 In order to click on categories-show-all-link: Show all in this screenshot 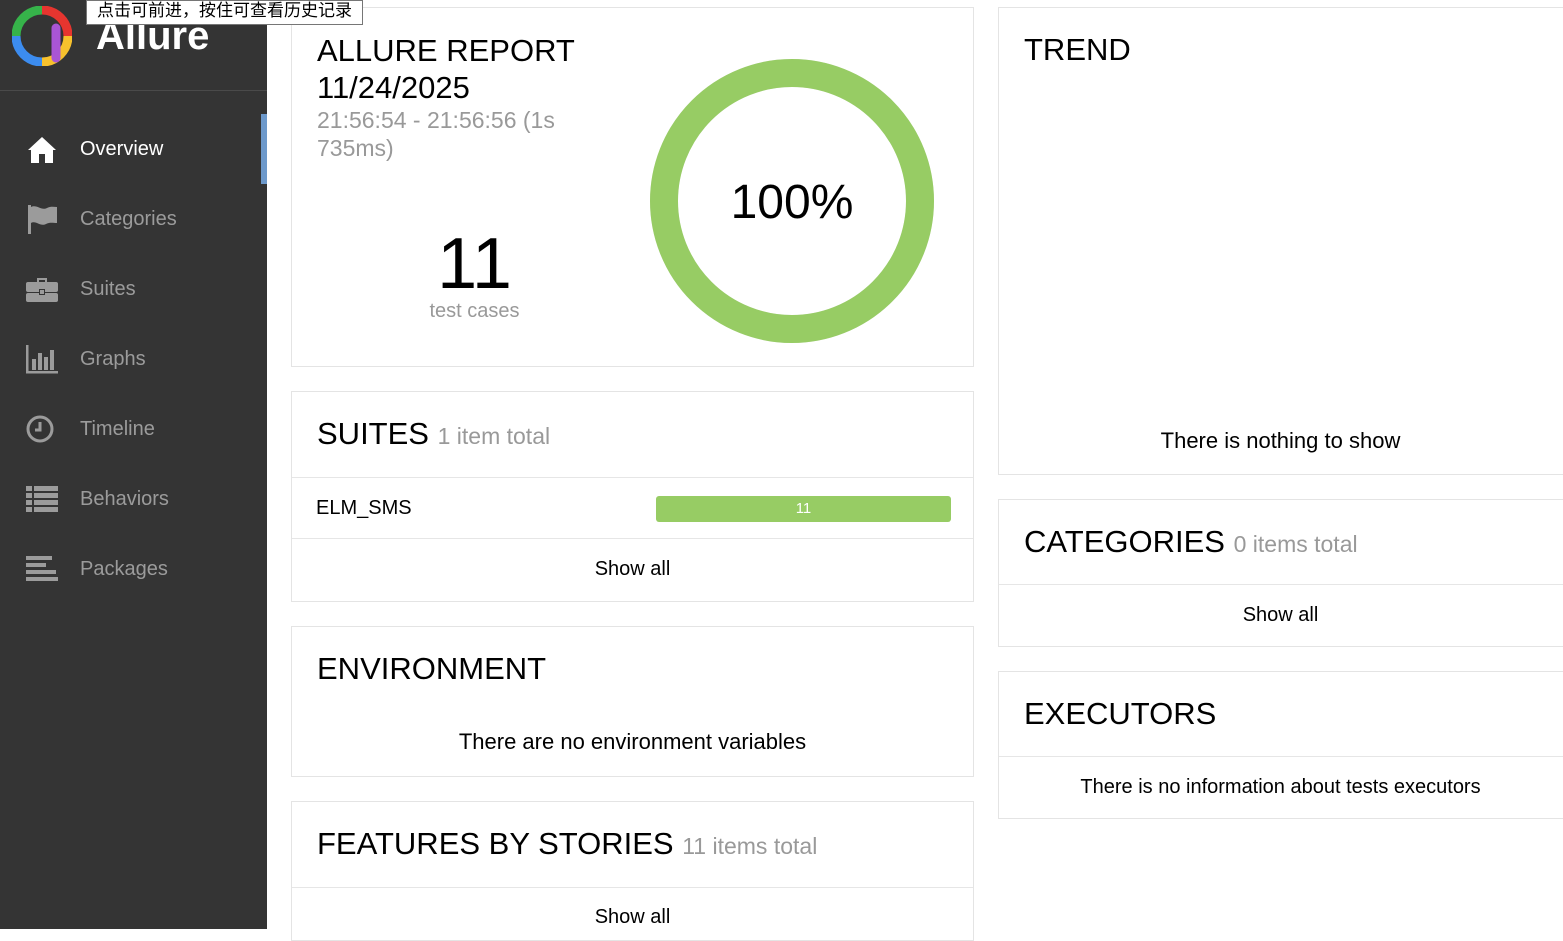, I will do `click(1280, 615)`.